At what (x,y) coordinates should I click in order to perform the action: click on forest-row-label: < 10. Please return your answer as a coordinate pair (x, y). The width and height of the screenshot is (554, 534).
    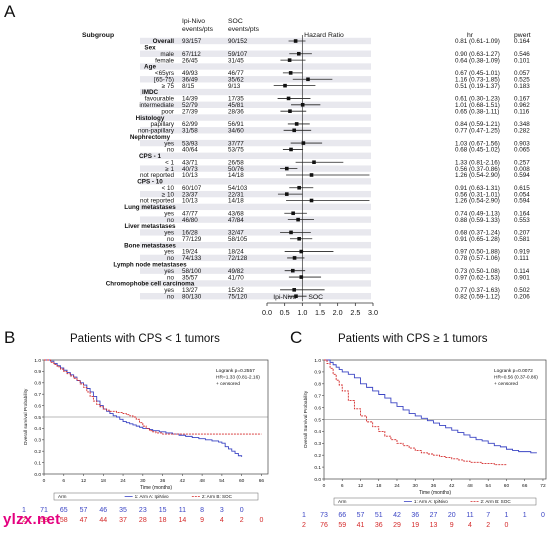
    Looking at the image, I should click on (168, 188).